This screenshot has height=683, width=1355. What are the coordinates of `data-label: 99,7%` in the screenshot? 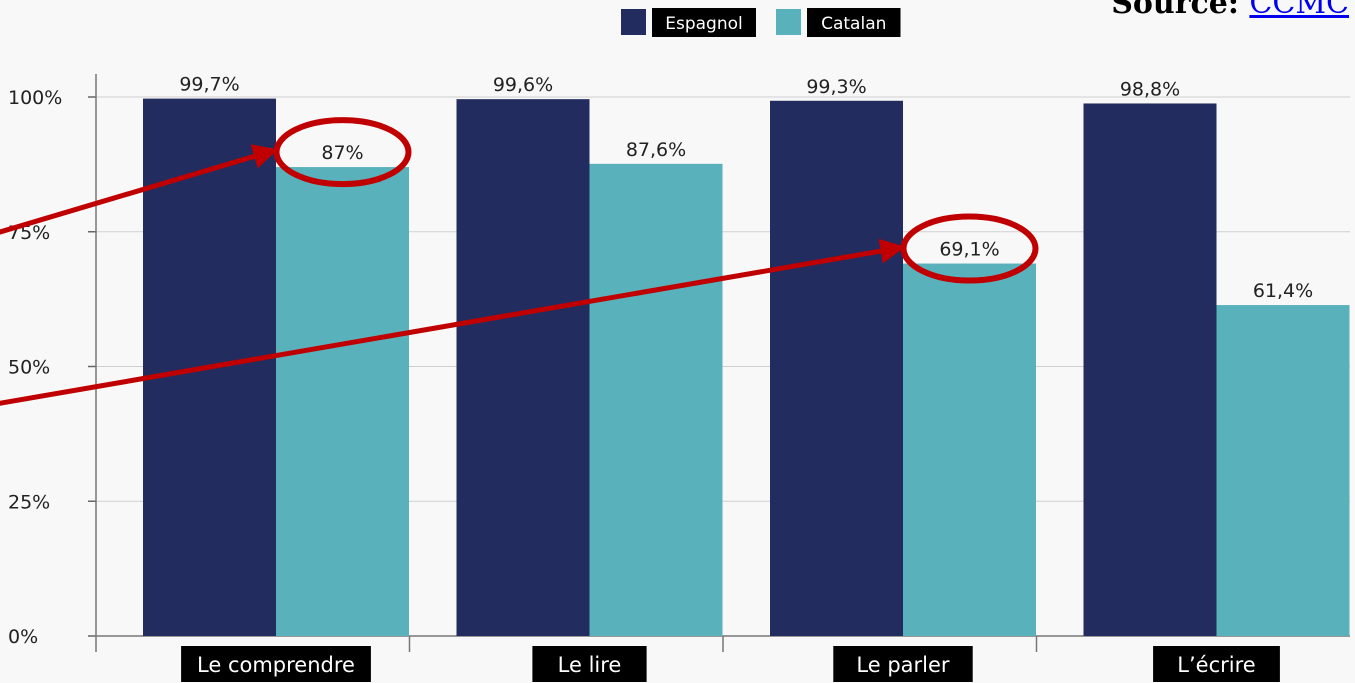 It's located at (209, 85).